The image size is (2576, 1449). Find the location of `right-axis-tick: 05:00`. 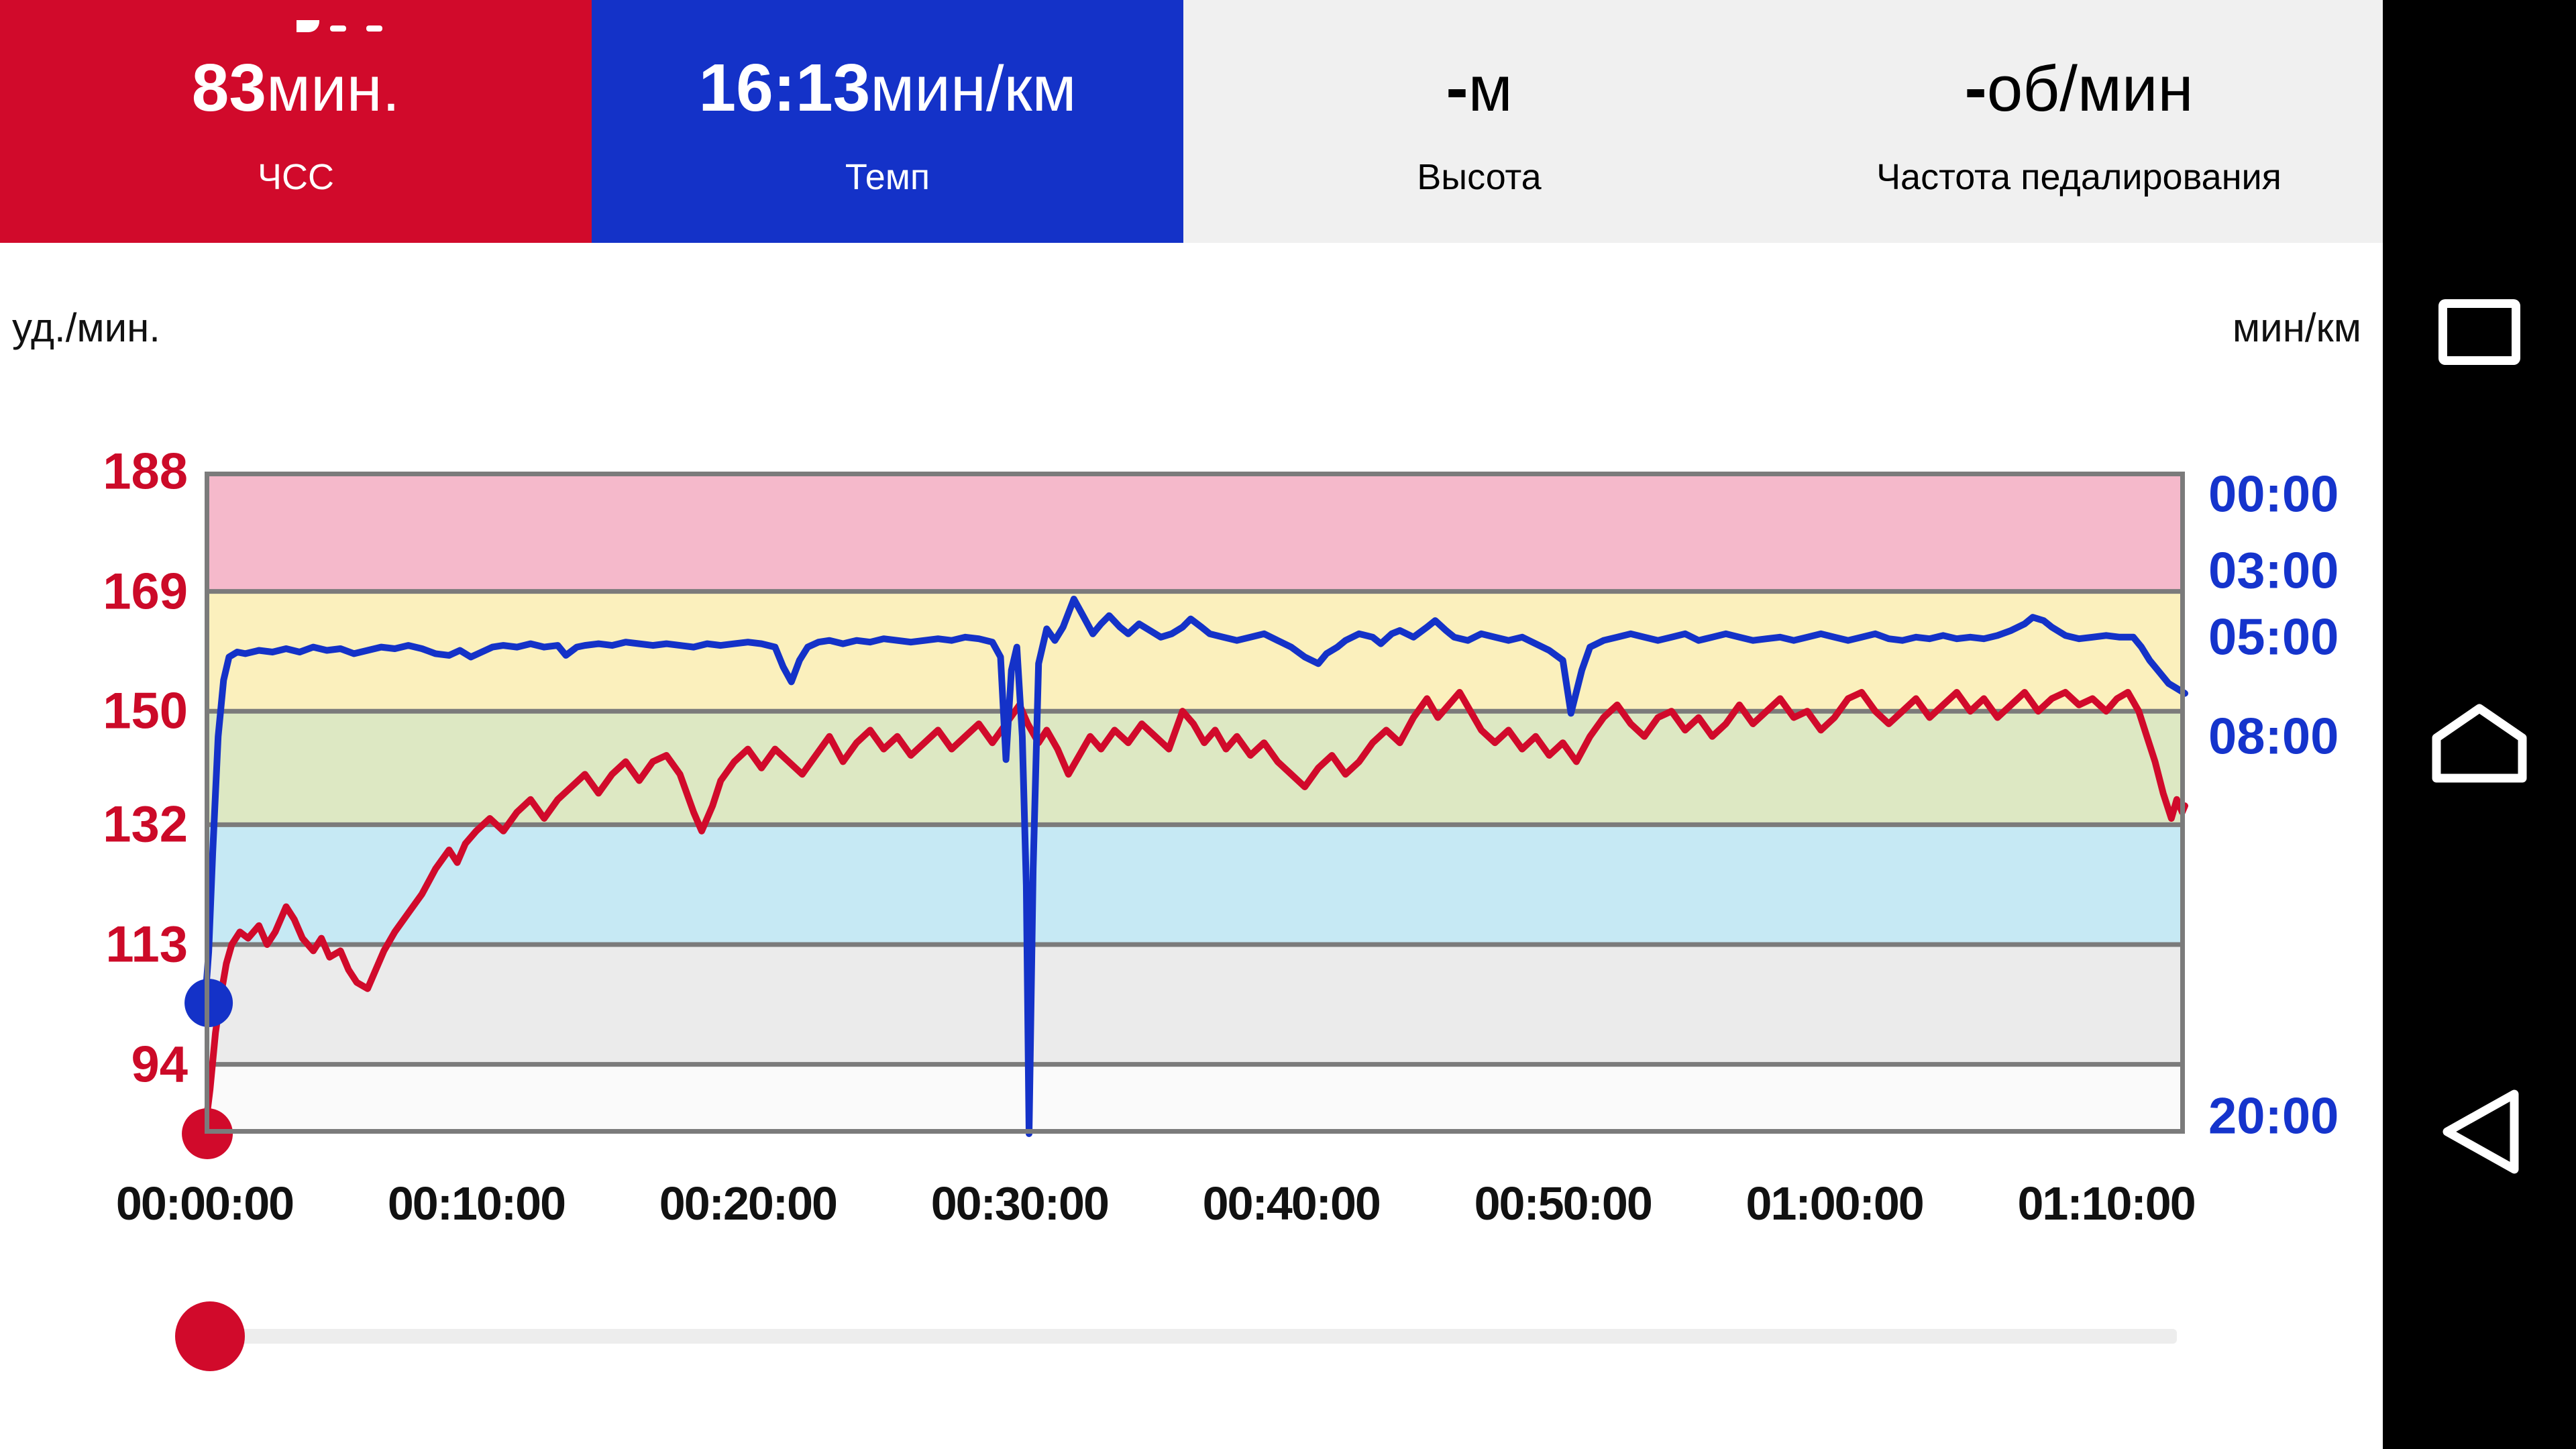

right-axis-tick: 05:00 is located at coordinates (2273, 637).